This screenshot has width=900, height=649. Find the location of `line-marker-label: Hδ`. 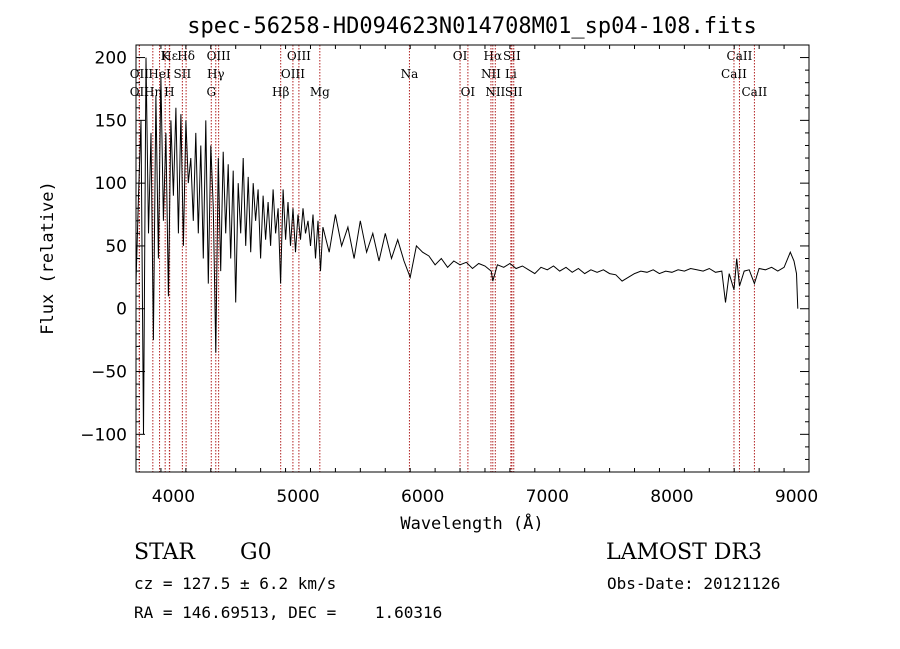

line-marker-label: Hδ is located at coordinates (186, 56).